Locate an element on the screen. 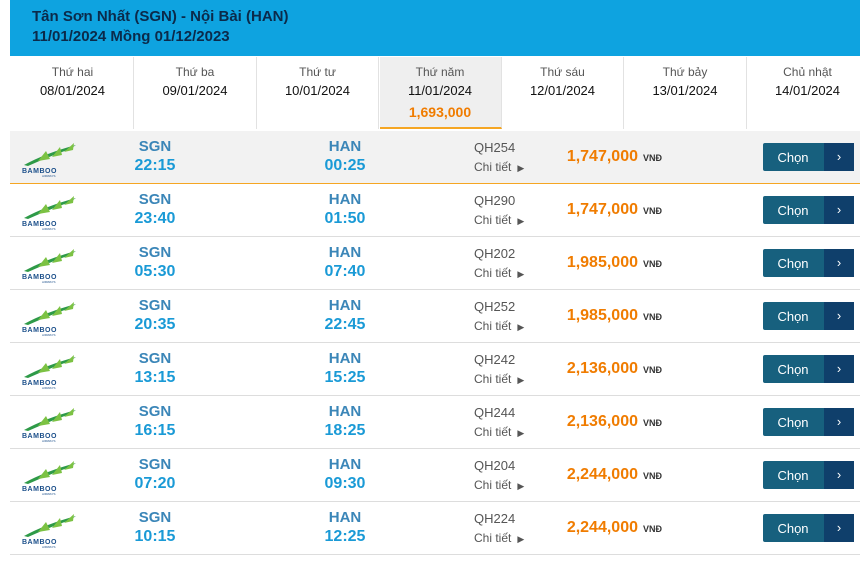 The image size is (860, 561). arrive-time: 01:50 is located at coordinates (345, 218).